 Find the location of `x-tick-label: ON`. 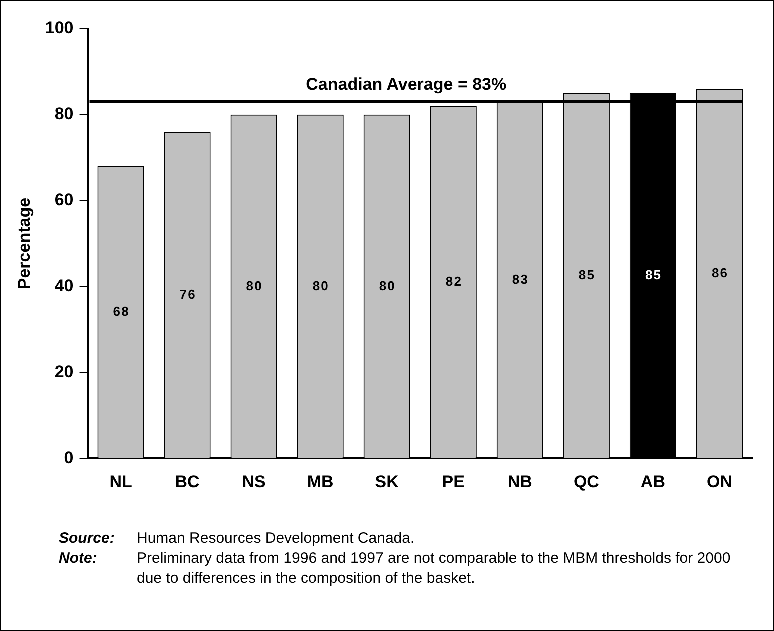

x-tick-label: ON is located at coordinates (719, 482).